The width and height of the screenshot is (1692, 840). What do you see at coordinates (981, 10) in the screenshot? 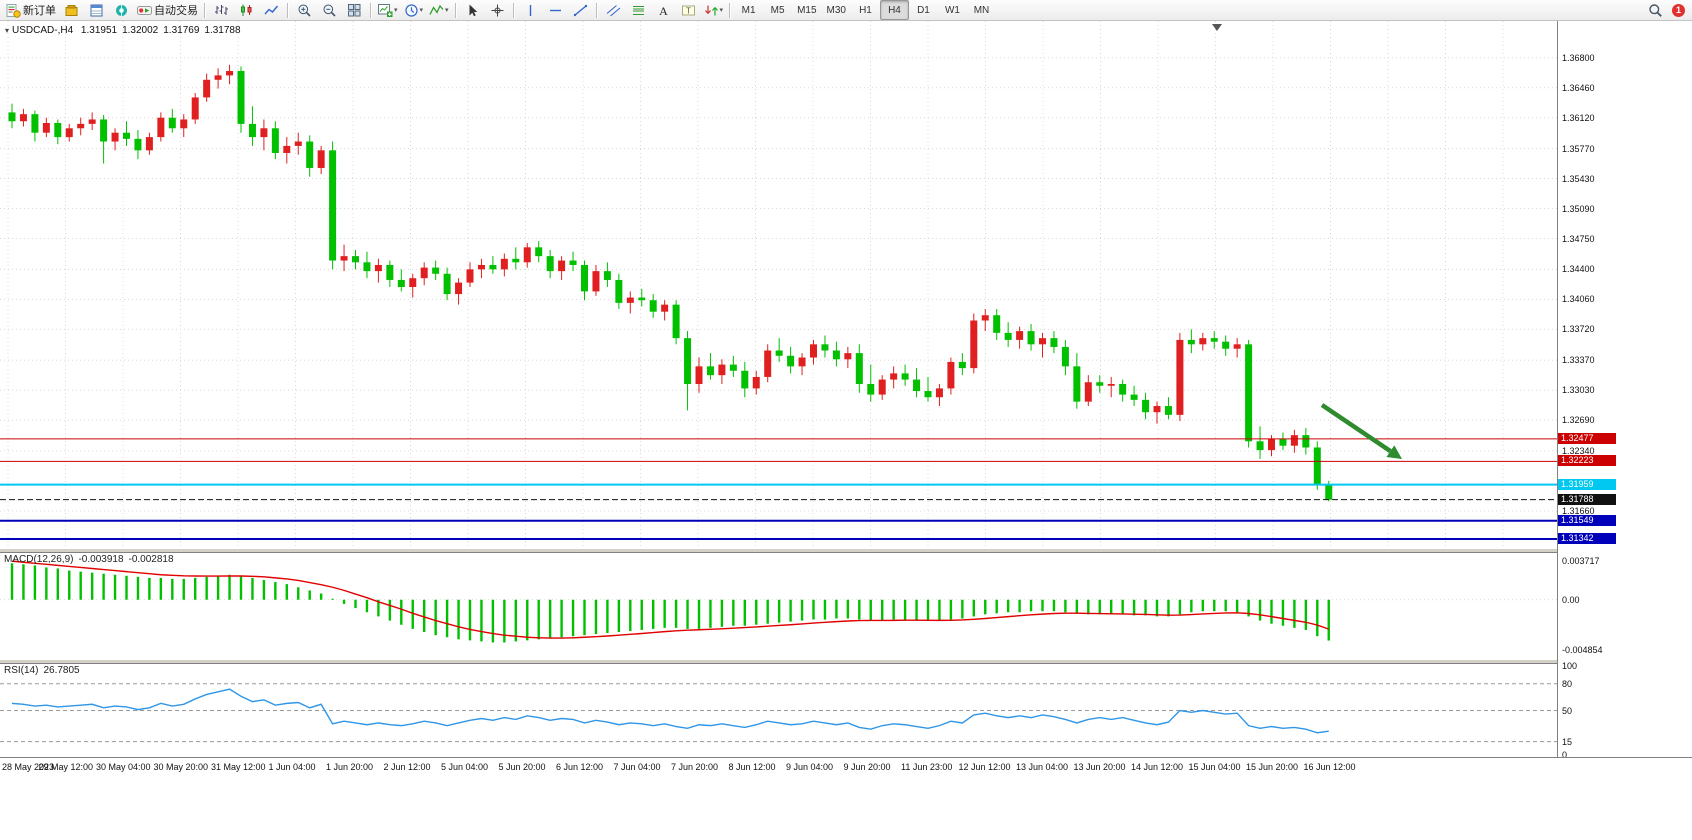
I see `timeframe-mn-button: MN` at bounding box center [981, 10].